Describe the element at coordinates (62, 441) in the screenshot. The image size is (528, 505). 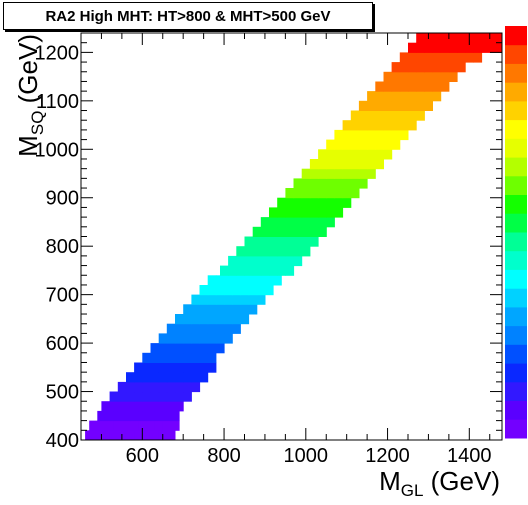
I see `y-tick-label: 400` at that location.